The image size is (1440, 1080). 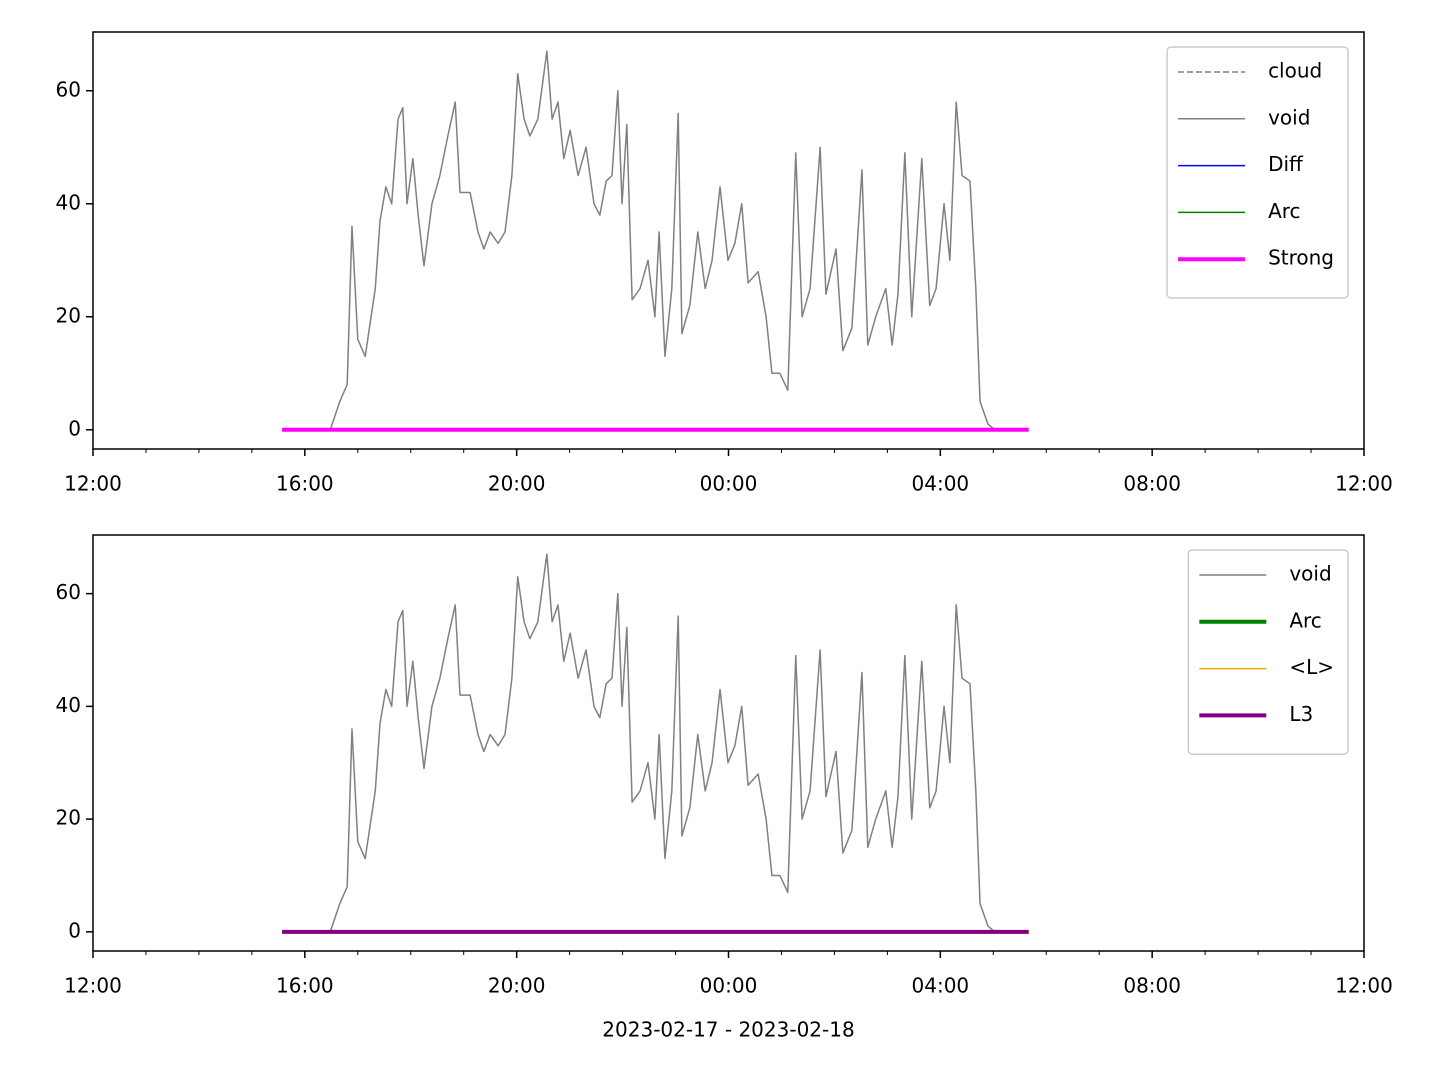 I want to click on legend-label: L3, so click(x=1301, y=714).